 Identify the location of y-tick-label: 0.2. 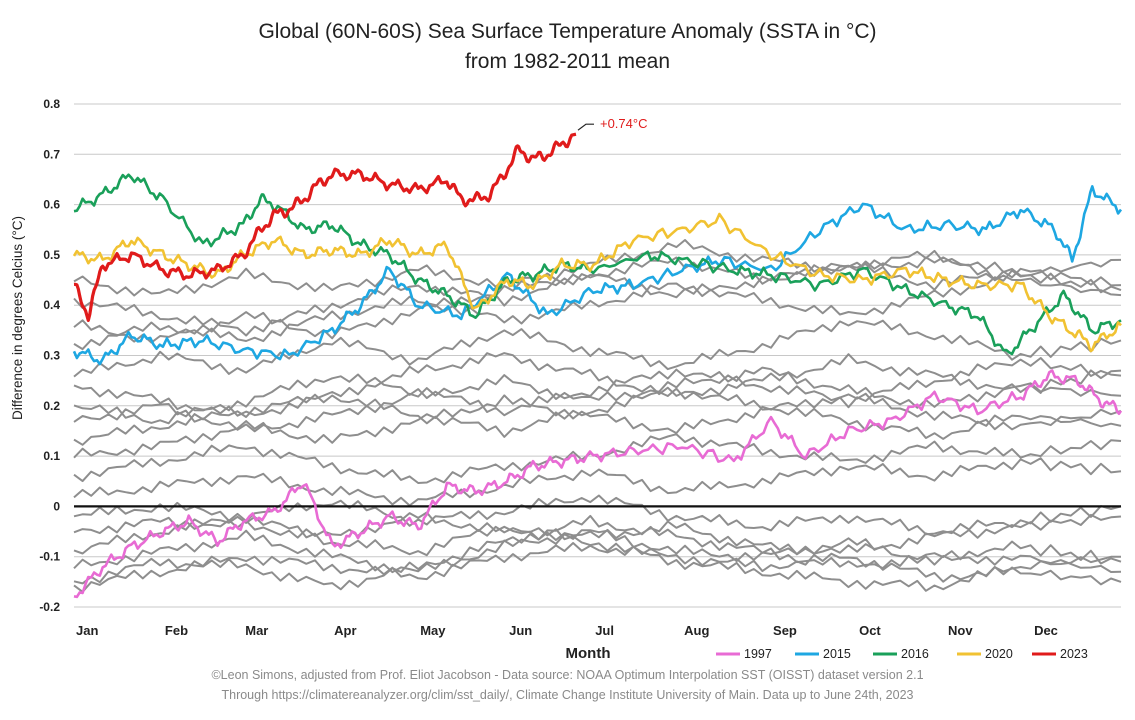
(51, 406).